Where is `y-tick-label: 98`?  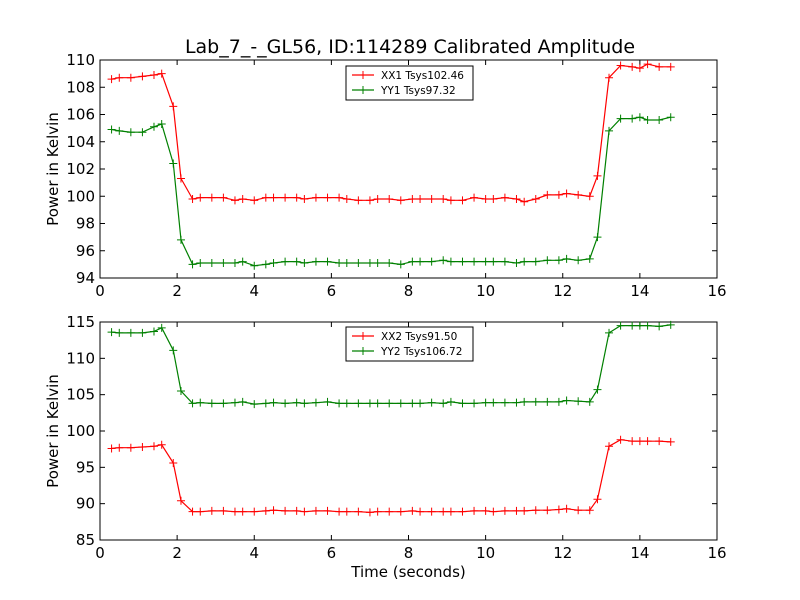
y-tick-label: 98 is located at coordinates (85, 224).